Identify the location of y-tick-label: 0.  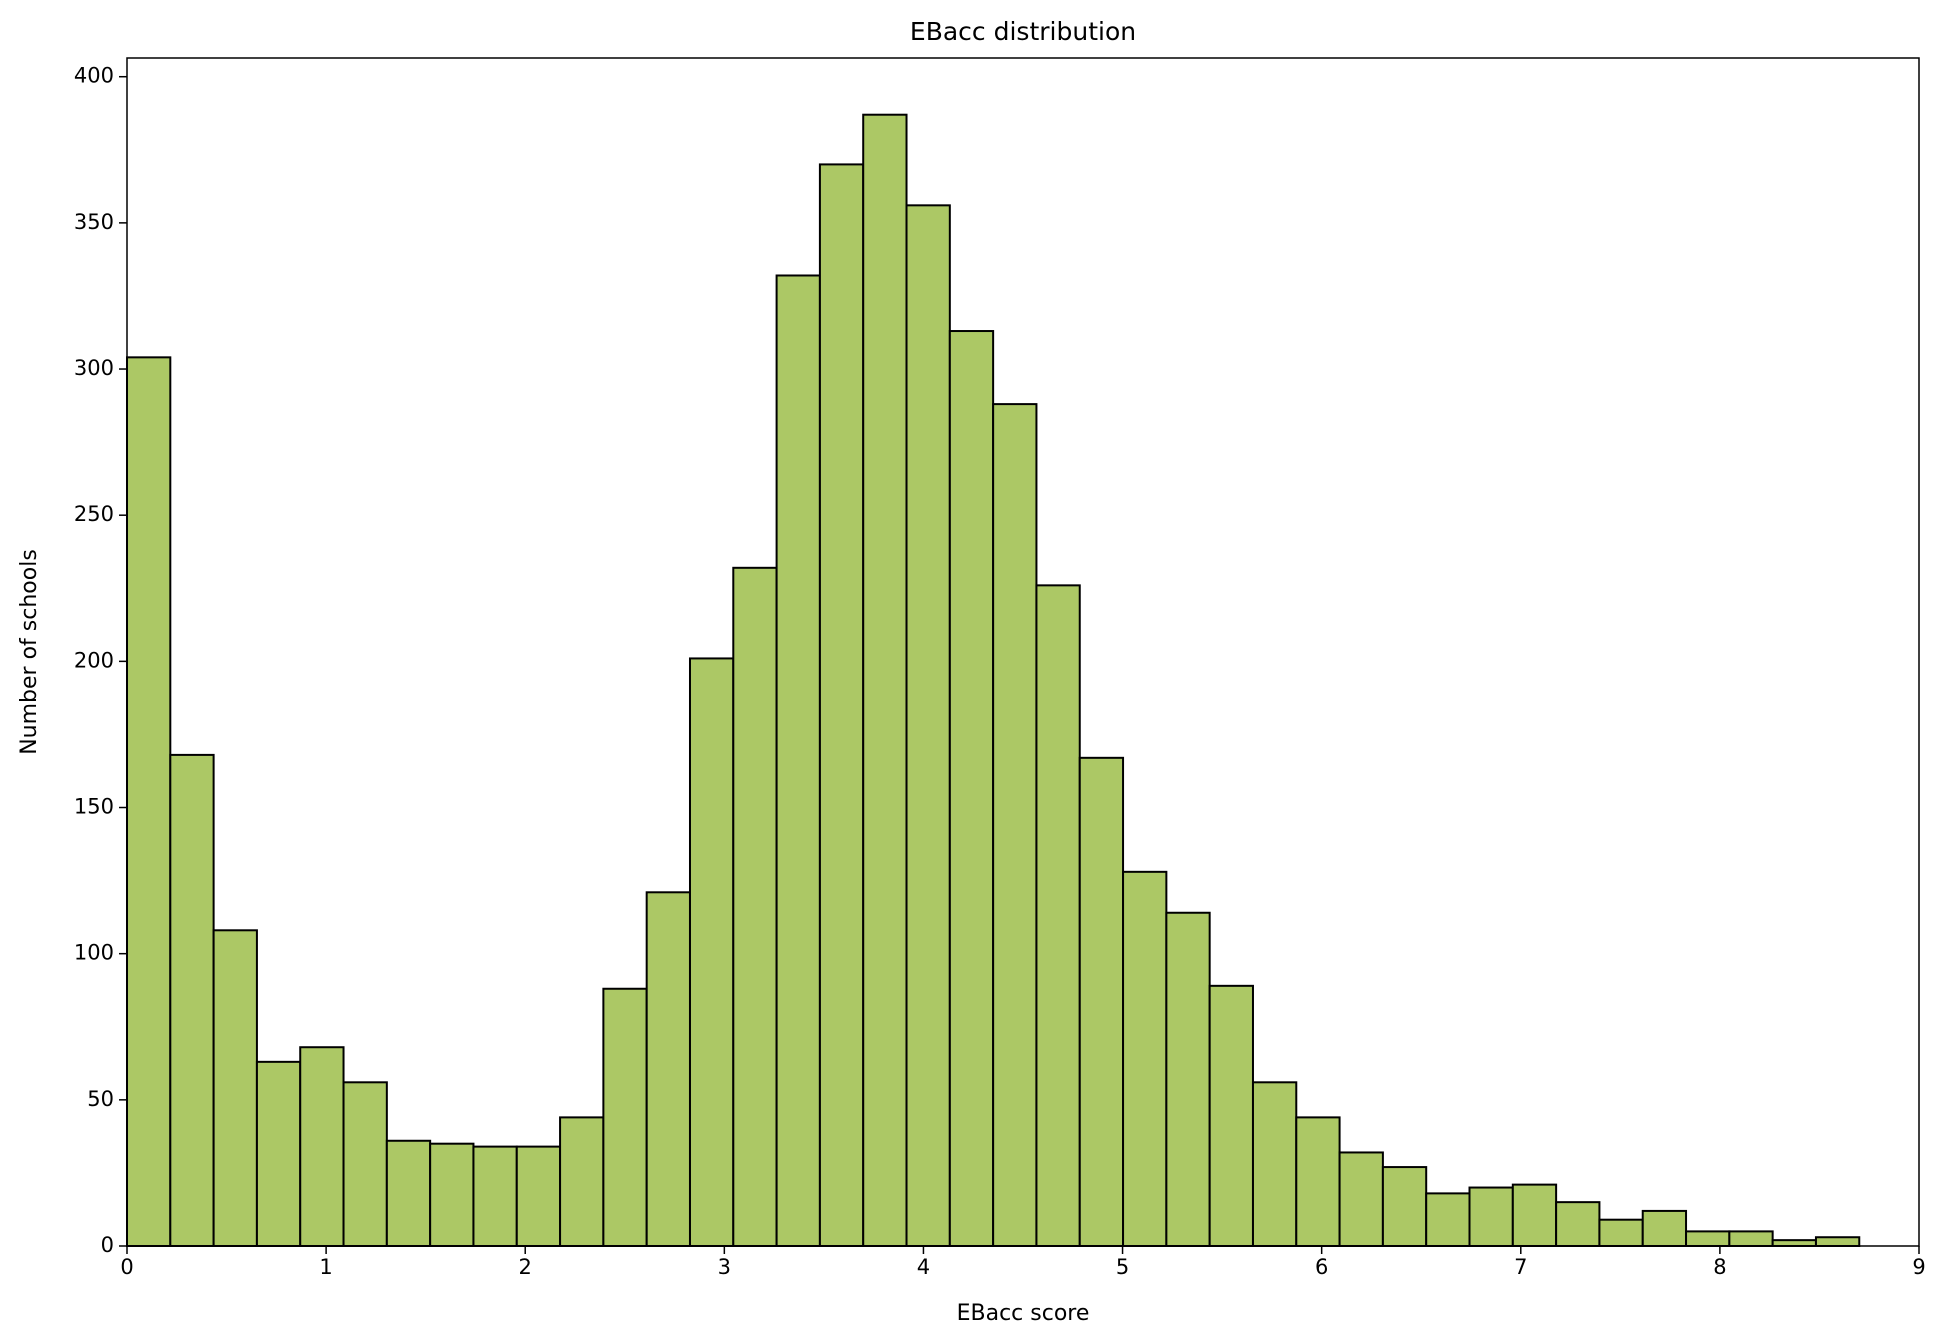
(107, 1245).